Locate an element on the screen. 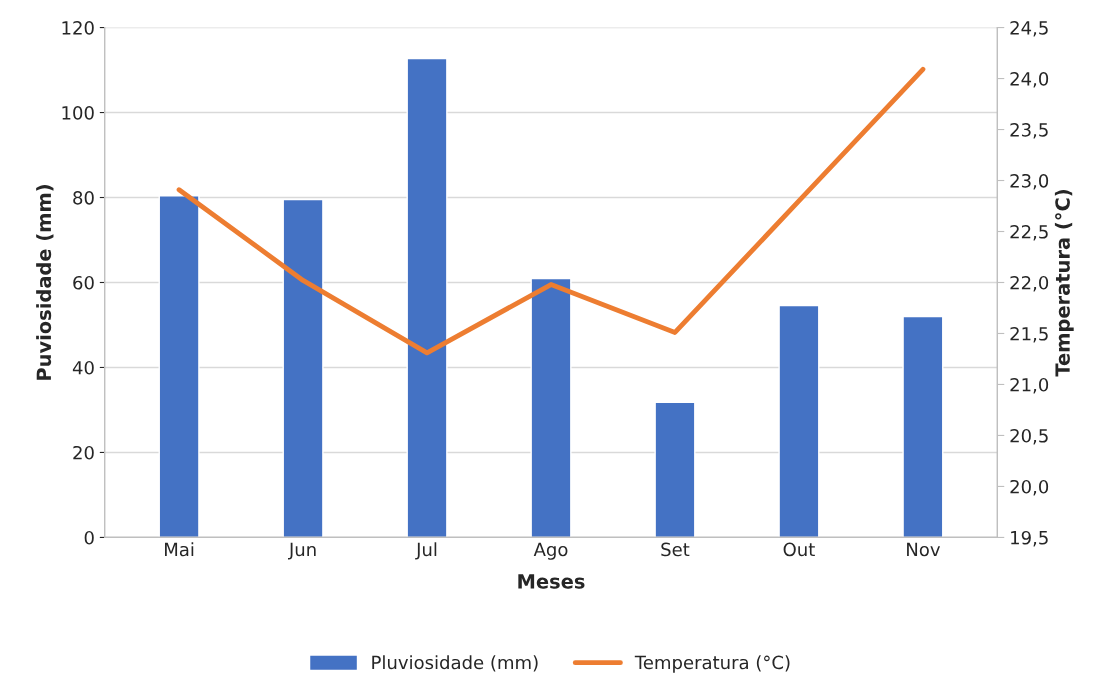 This screenshot has width=1102, height=689. y2-axis-title: Temperatura (°C) is located at coordinates (1064, 283).